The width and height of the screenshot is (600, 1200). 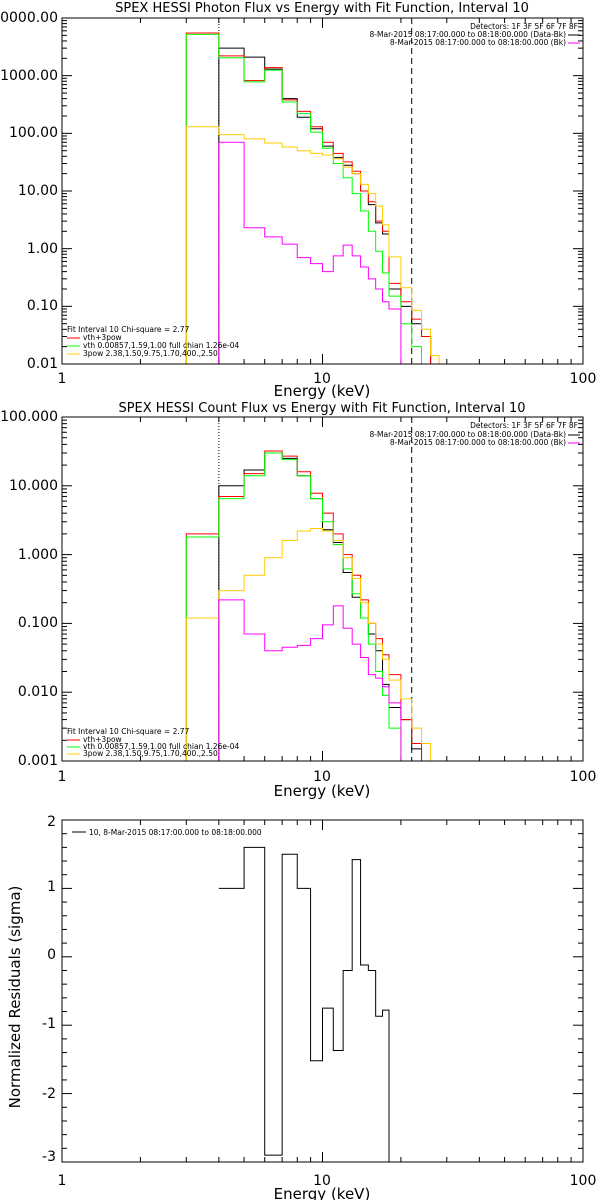 I want to click on residuals-y-tick-label-neg3: -3, so click(x=49, y=1157).